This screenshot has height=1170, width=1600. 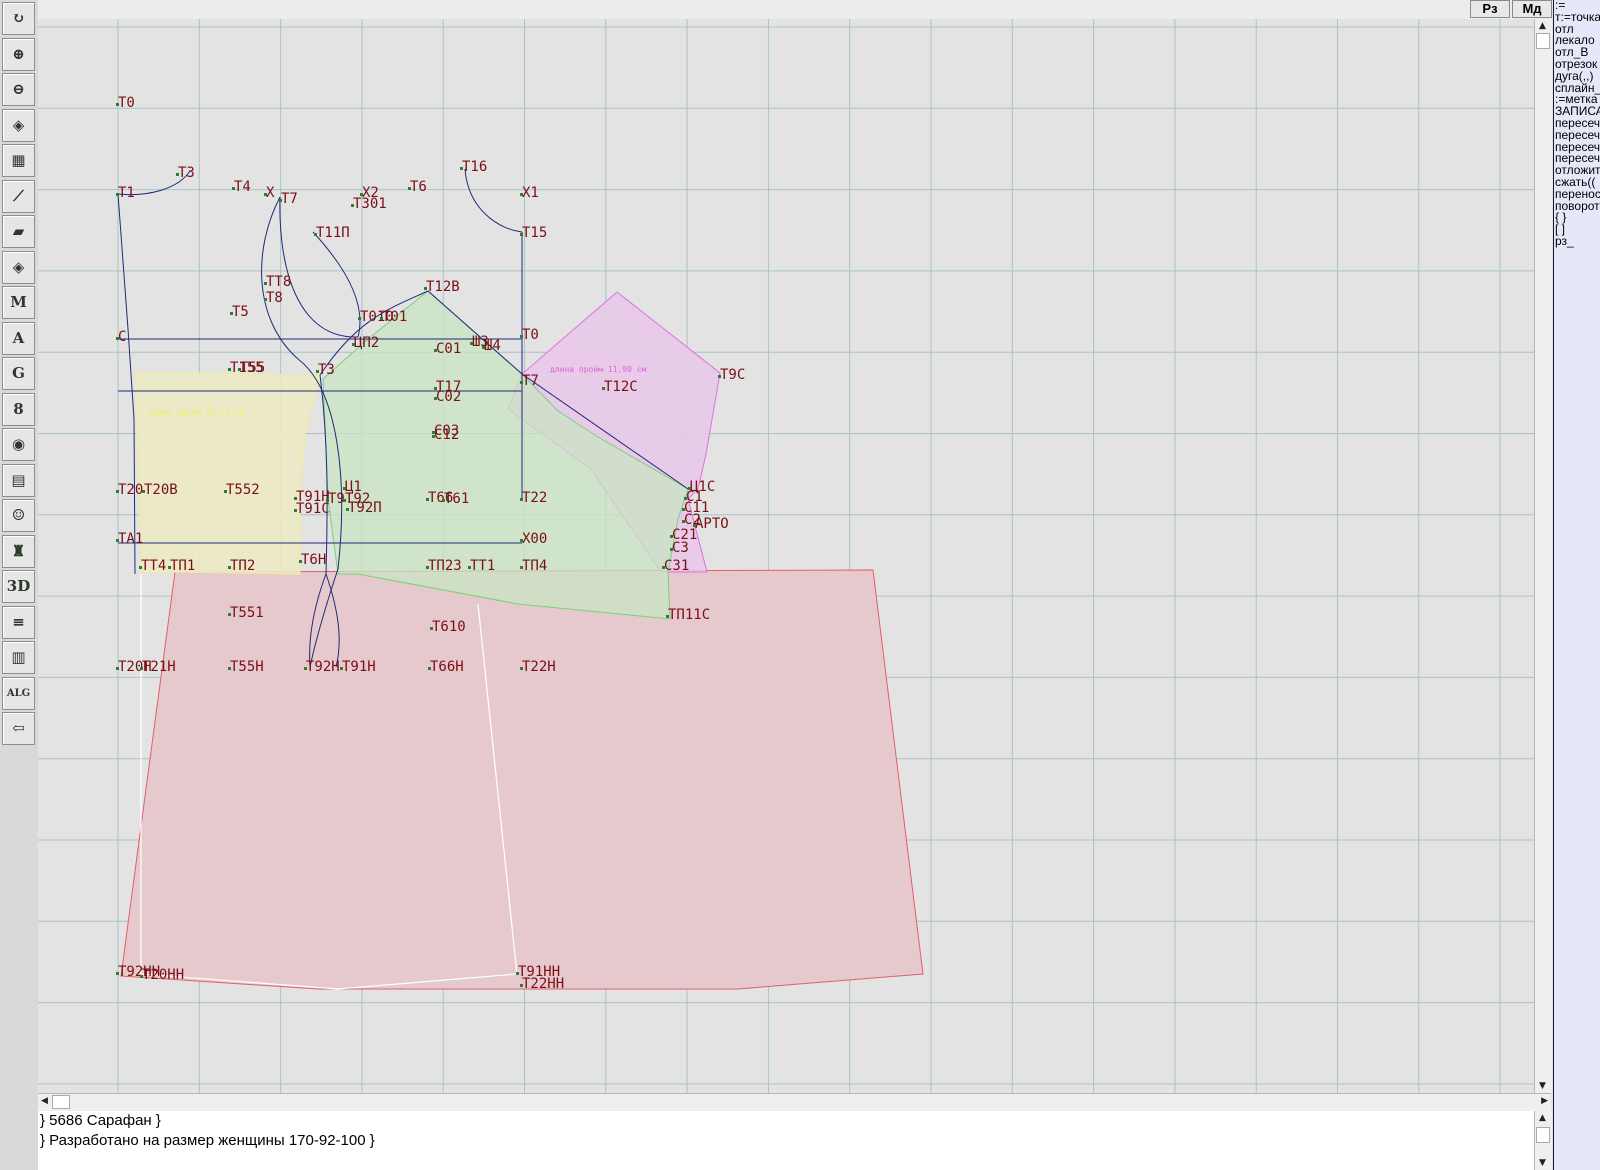 I want to click on layer-icon: ▰, so click(x=18, y=231).